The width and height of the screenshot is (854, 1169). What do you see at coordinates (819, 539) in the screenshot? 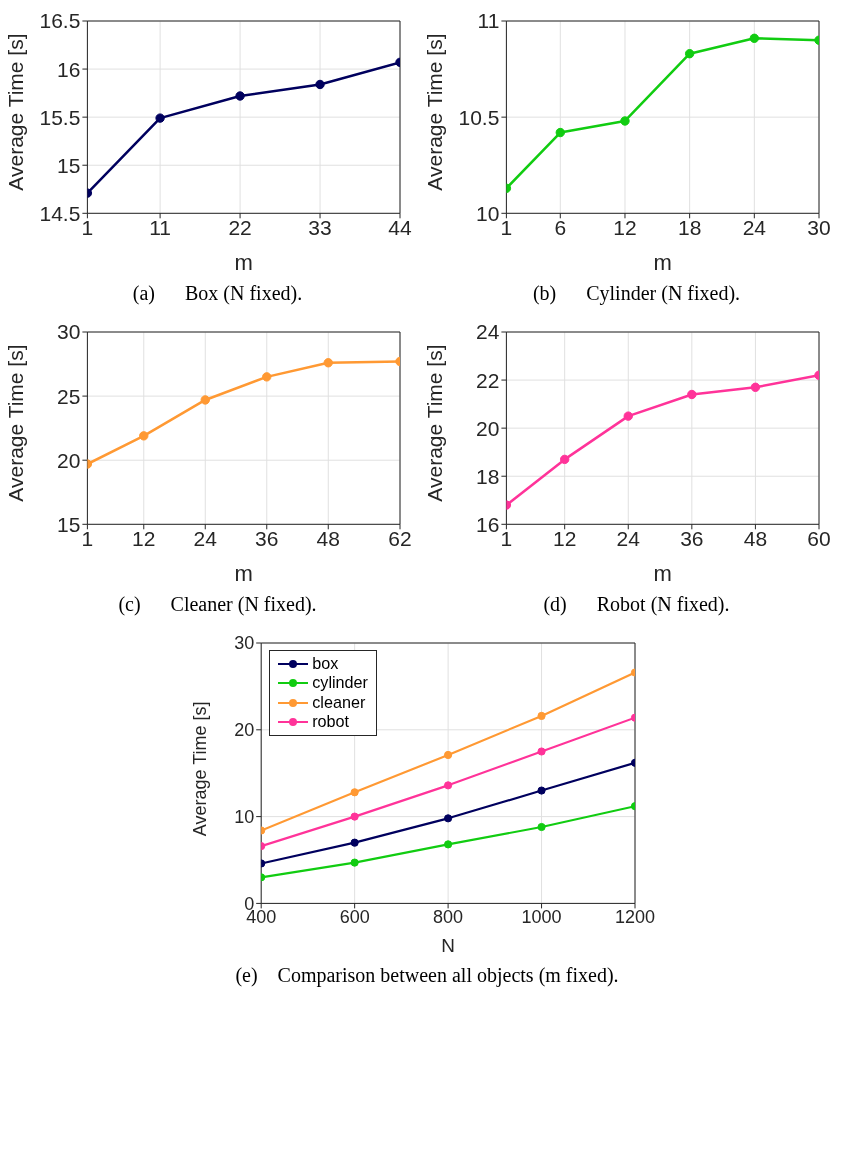
I see `x-tick-label: 60` at bounding box center [819, 539].